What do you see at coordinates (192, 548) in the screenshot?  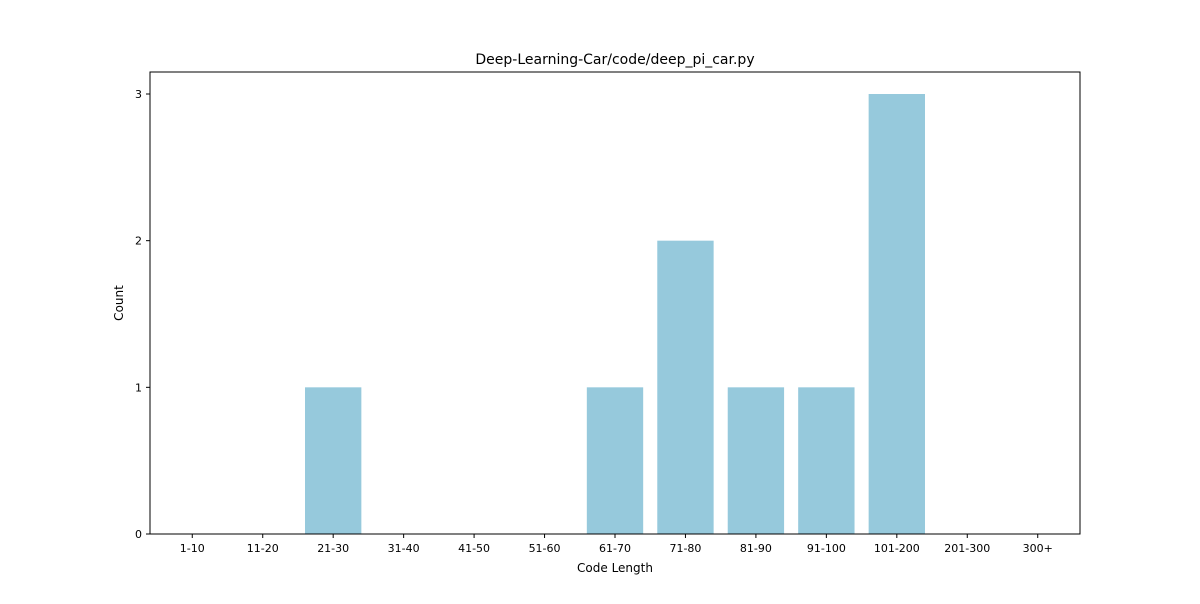 I see `x-tick-label: 1-10` at bounding box center [192, 548].